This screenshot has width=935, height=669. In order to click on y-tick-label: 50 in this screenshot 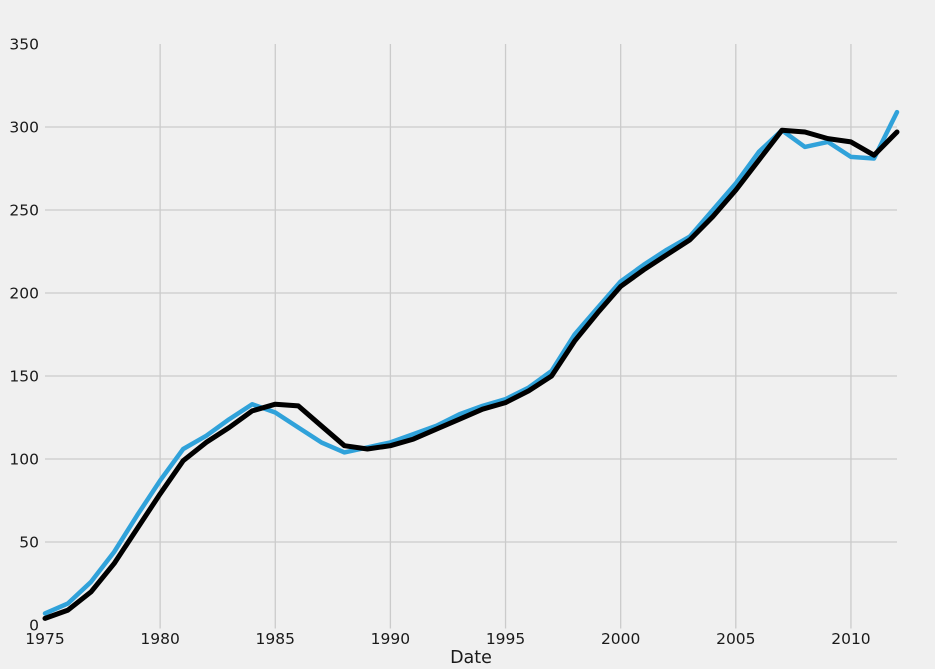, I will do `click(29, 543)`.